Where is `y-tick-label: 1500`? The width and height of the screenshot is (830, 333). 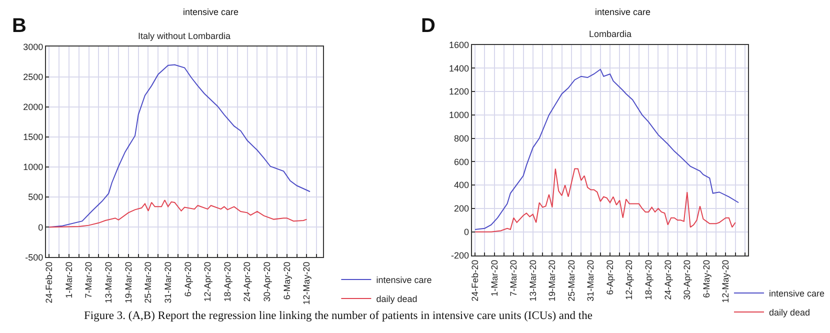
y-tick-label: 1500 is located at coordinates (33, 137).